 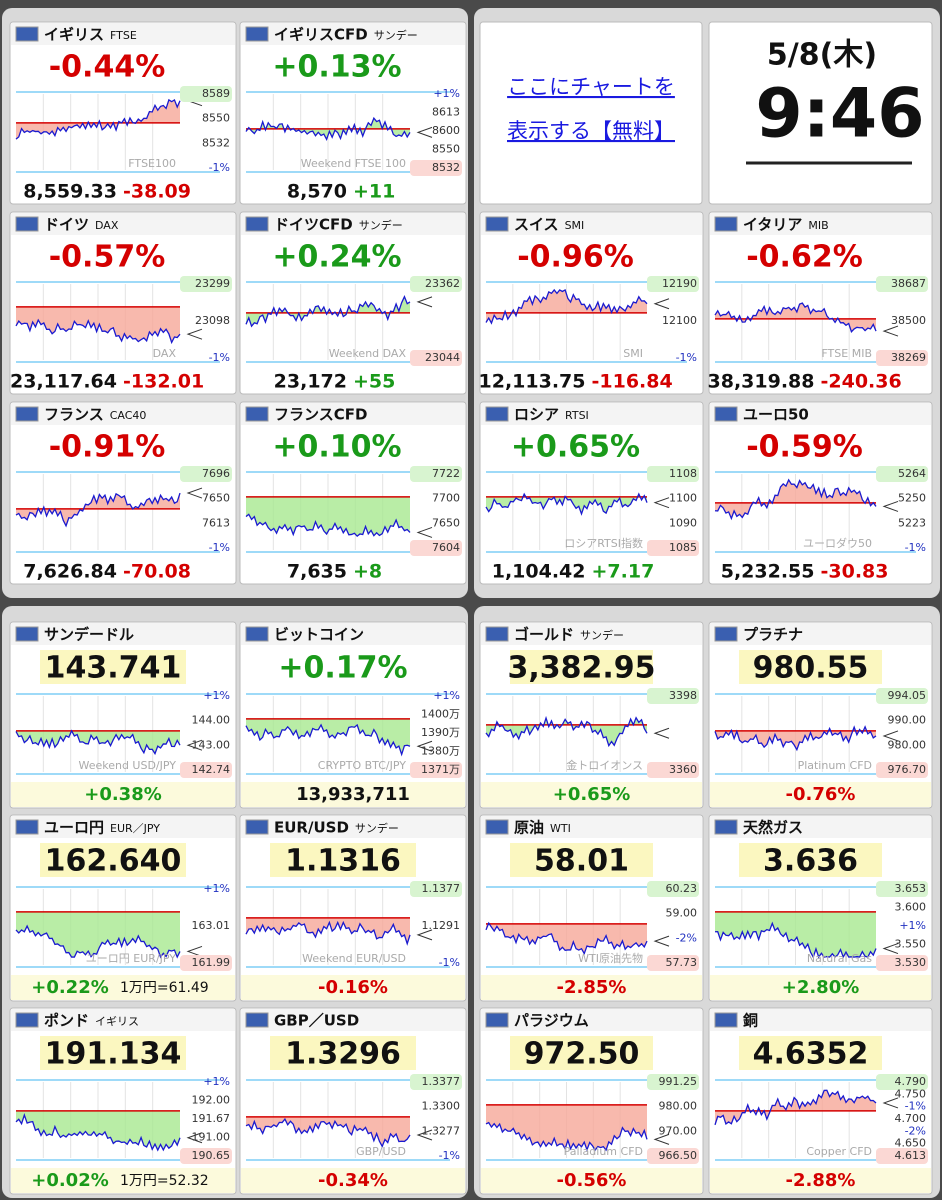 I want to click on footline: -0.56%, so click(x=592, y=1180).